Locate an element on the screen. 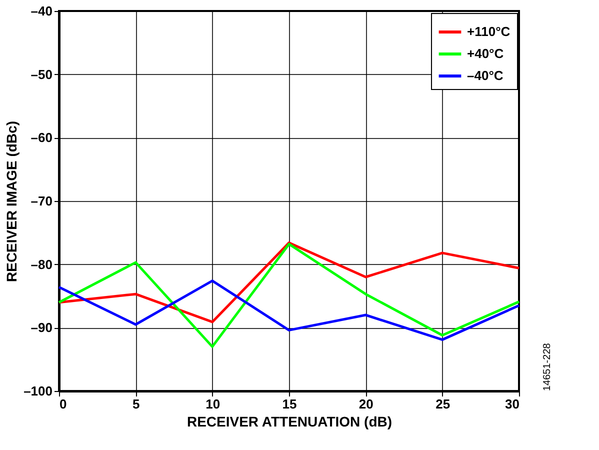  legend-label: –40°C is located at coordinates (485, 75).